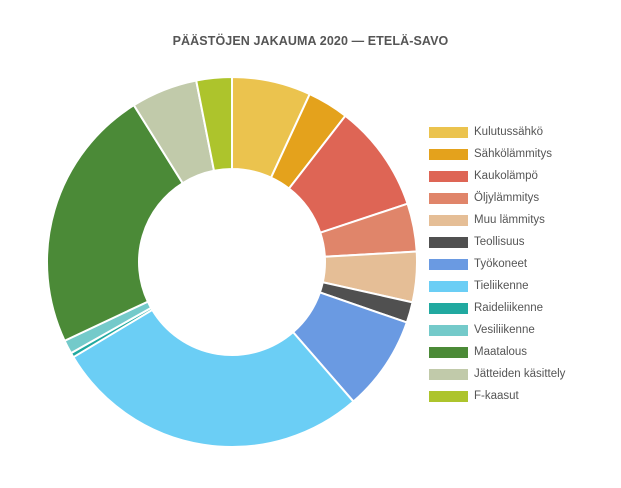 Image resolution: width=621 pixels, height=488 pixels. I want to click on legend-label: F-kaasut, so click(496, 396).